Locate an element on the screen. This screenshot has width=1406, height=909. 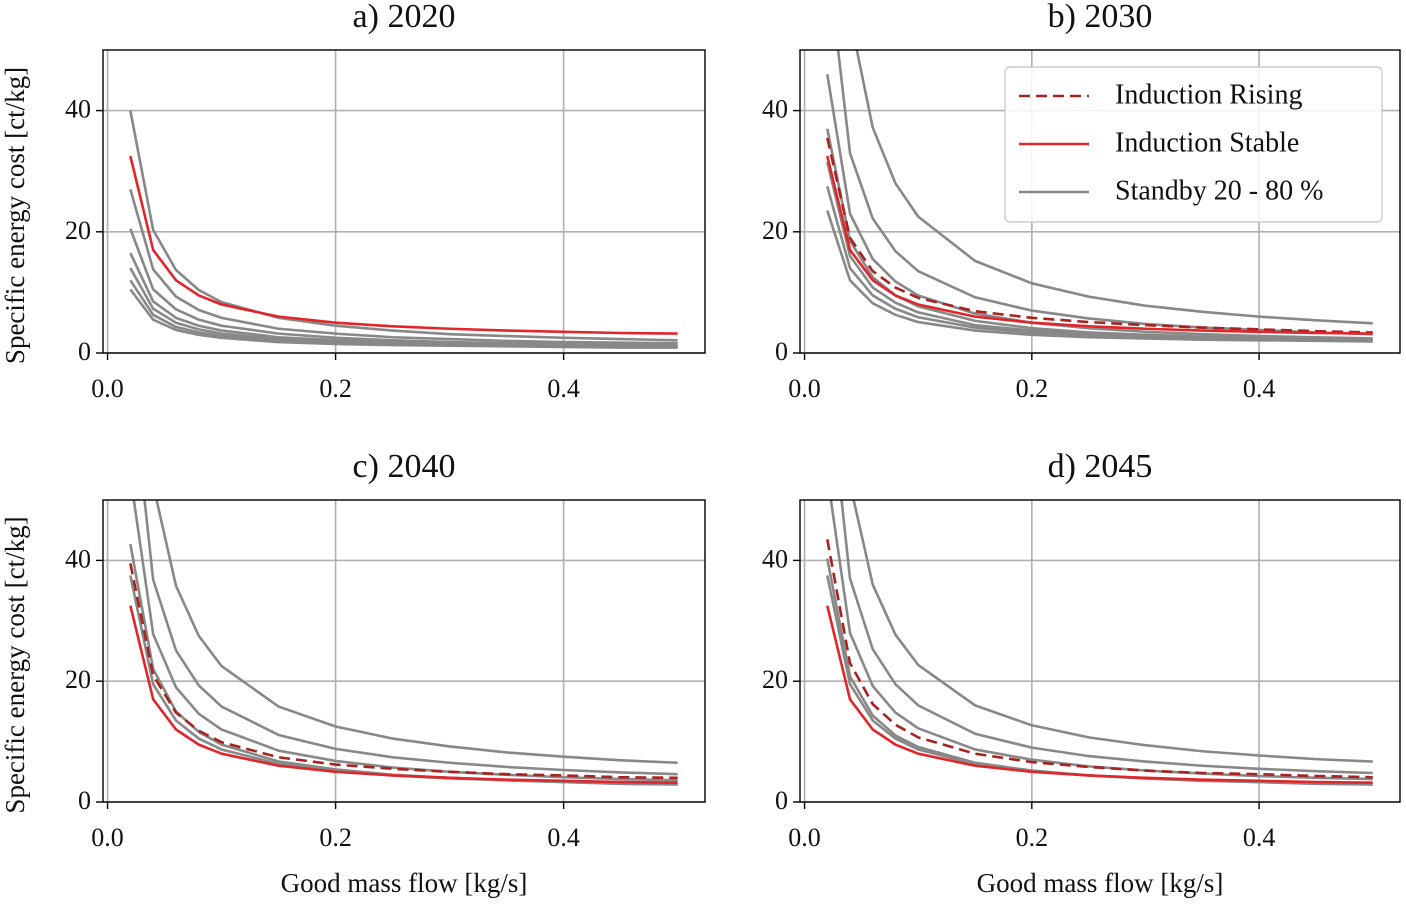
legend-label: Induction Stable is located at coordinates (1207, 142).